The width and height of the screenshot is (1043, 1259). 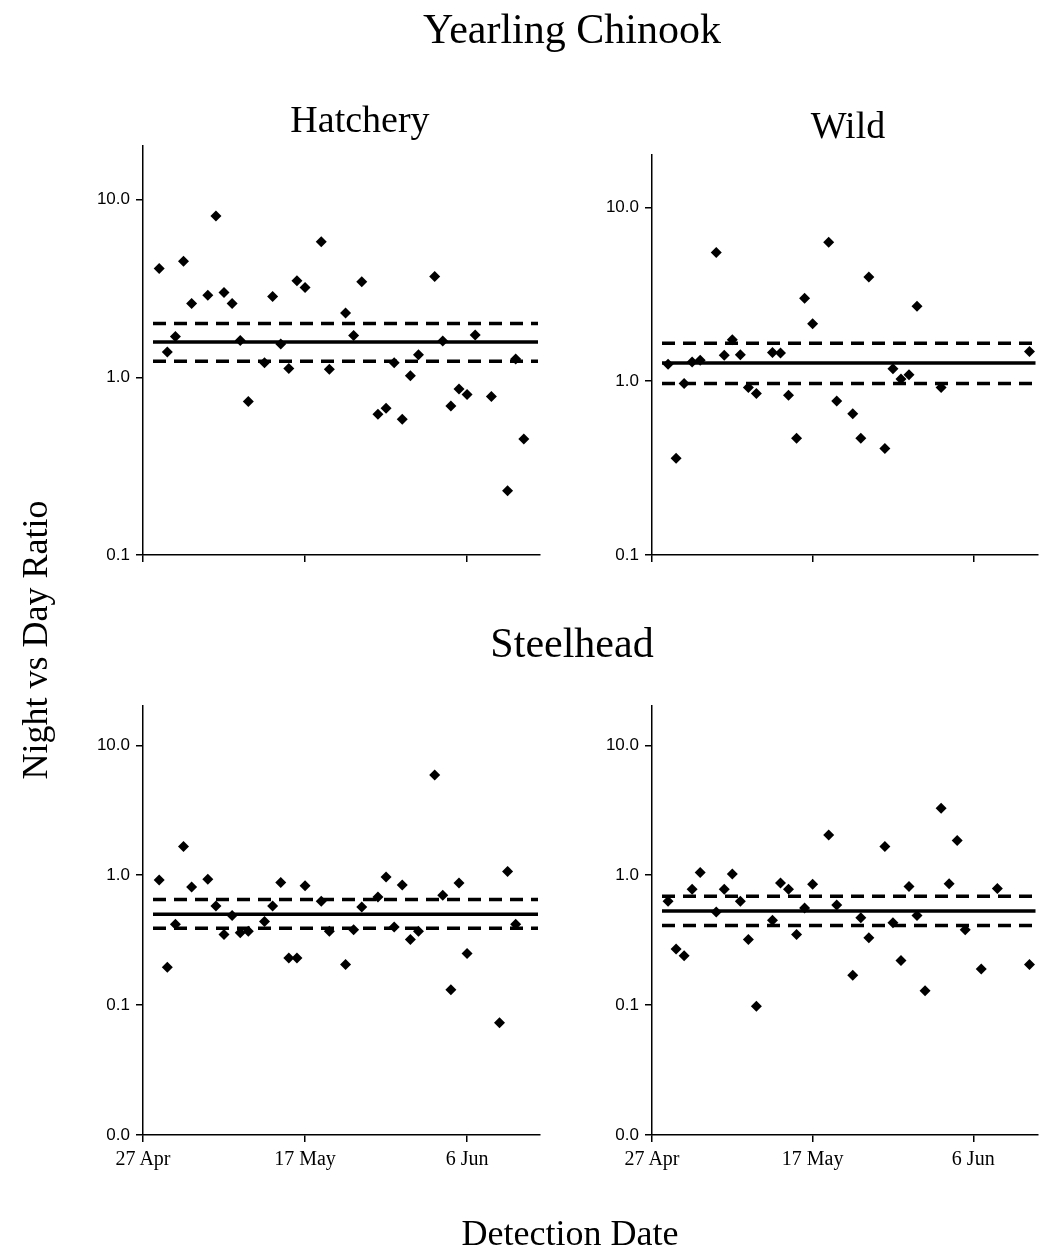 I want to click on chart-title: Yearling Chinook, so click(x=572, y=29).